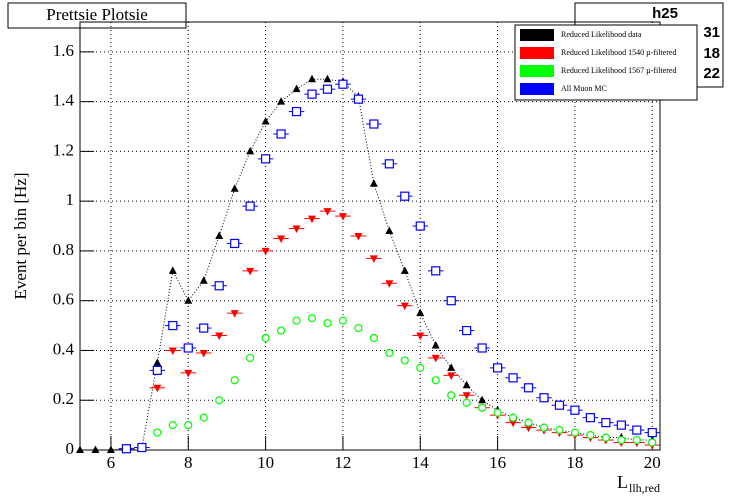 Image resolution: width=735 pixels, height=500 pixels. What do you see at coordinates (63, 50) in the screenshot?
I see `y-tick-label: 1.6` at bounding box center [63, 50].